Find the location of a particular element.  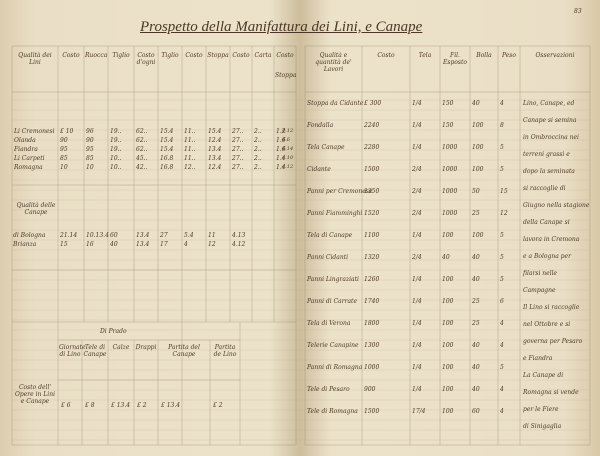

row-label: Panni Fiamminghi is located at coordinates (335, 213).